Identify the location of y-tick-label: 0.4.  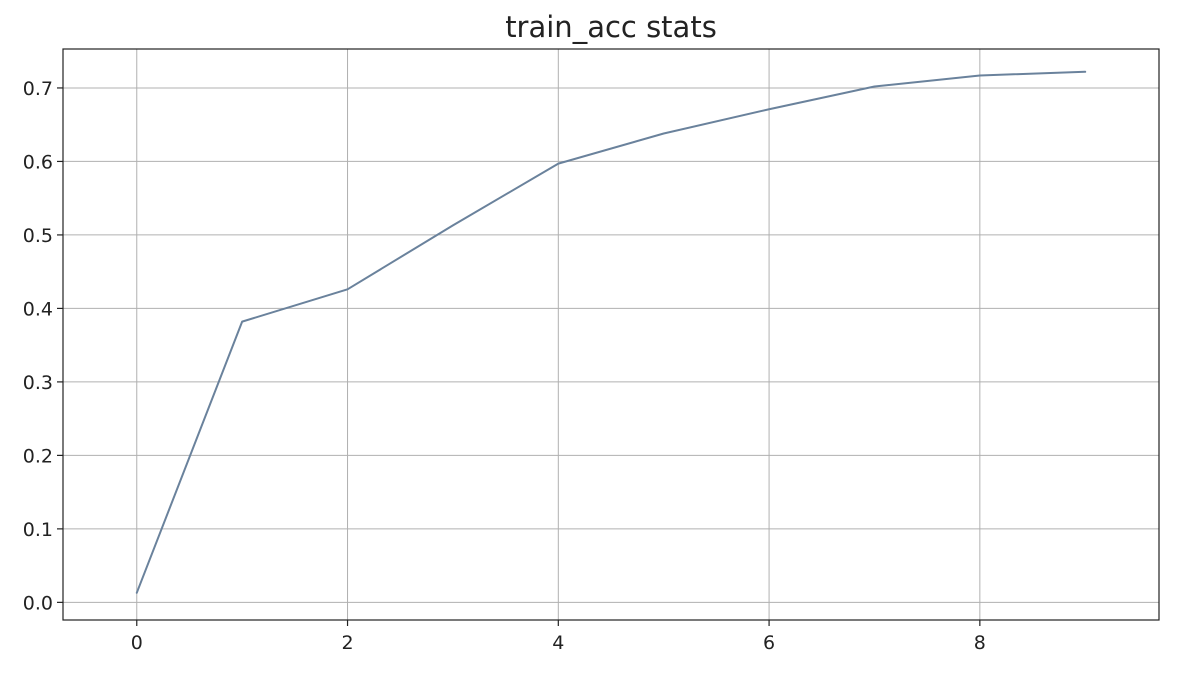
(38, 309).